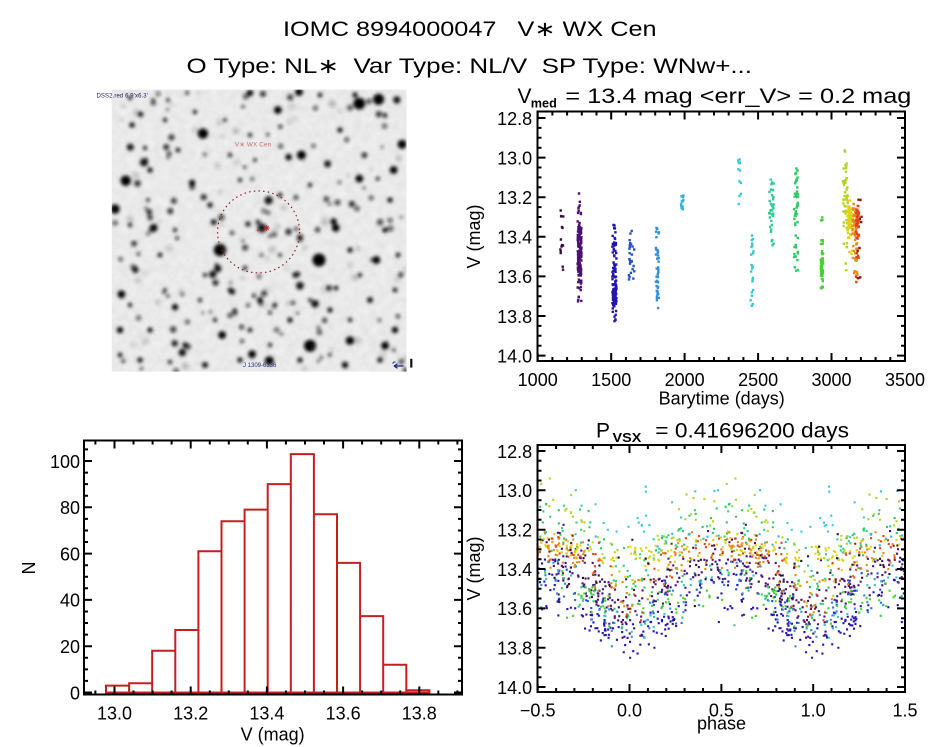 Image resolution: width=944 pixels, height=747 pixels. I want to click on svg-text: VSX, so click(627, 437).